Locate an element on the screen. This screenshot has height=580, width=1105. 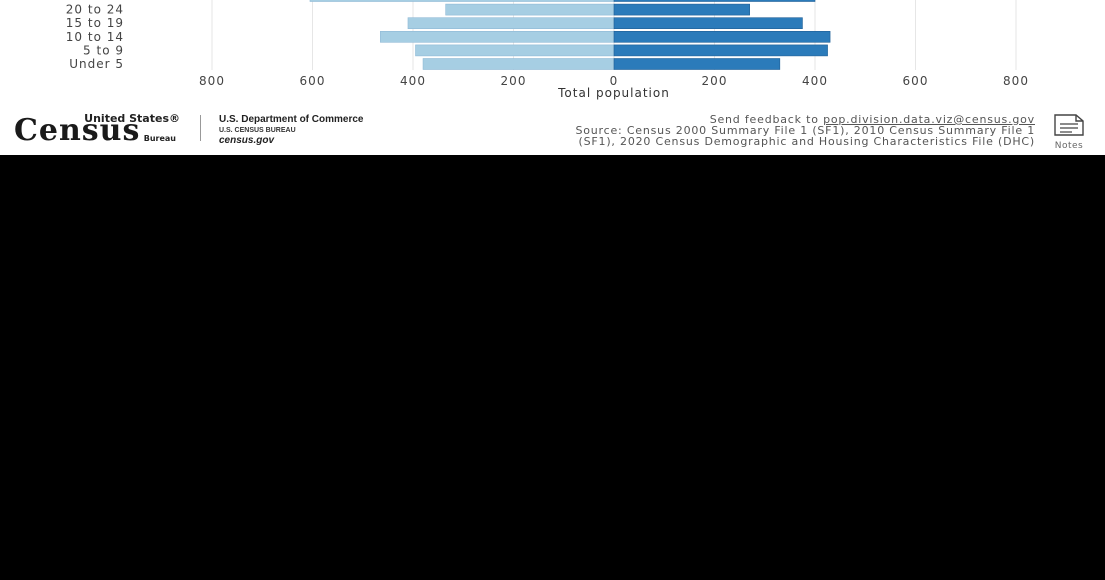
x-tick-label: 0 is located at coordinates (614, 81).